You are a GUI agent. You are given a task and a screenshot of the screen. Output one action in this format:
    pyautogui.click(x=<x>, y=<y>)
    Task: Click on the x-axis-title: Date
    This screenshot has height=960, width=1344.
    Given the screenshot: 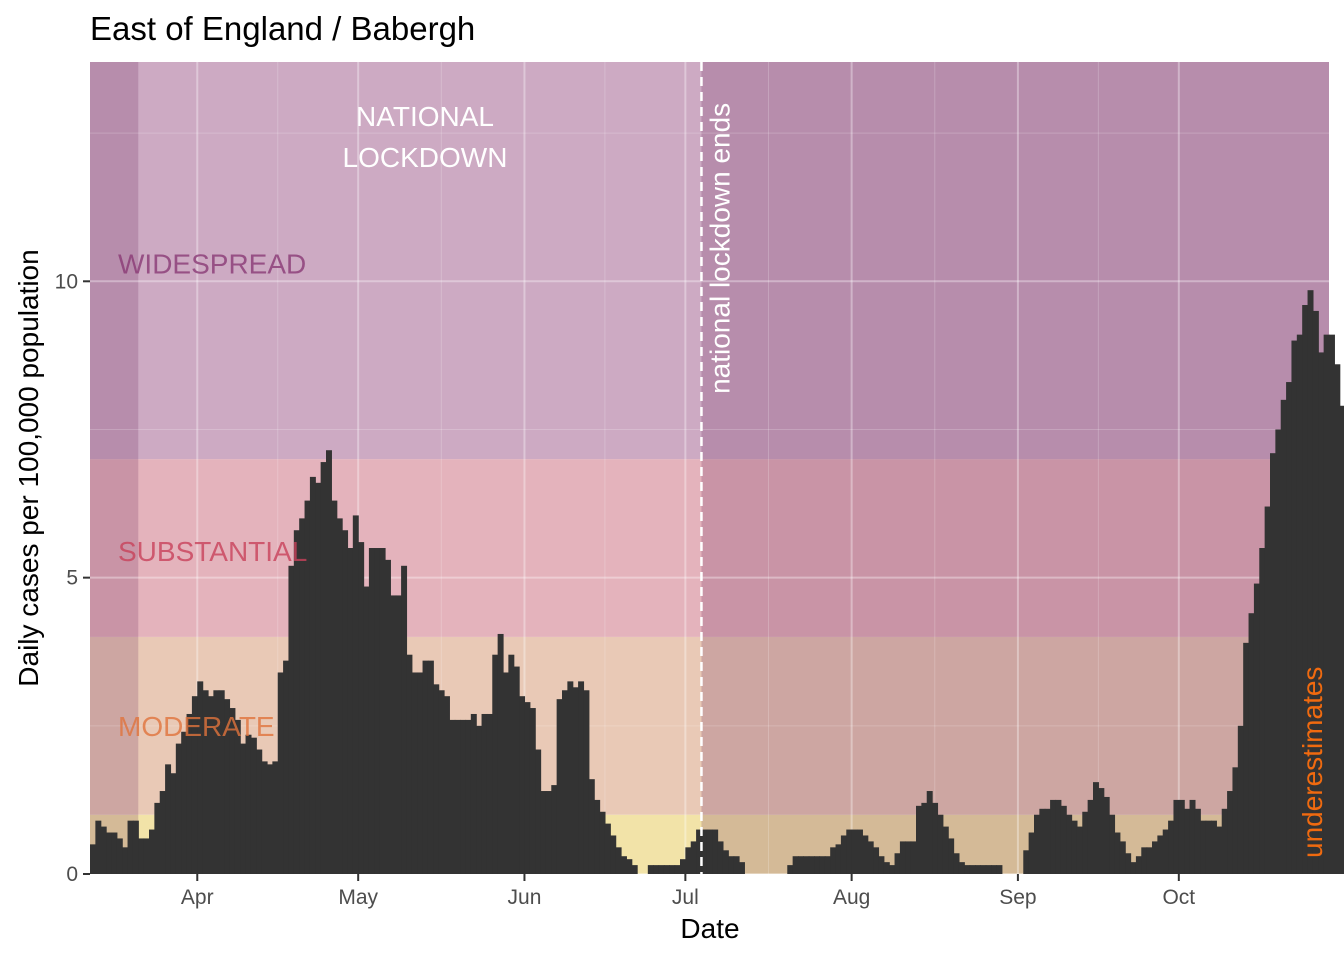 What is the action you would take?
    pyautogui.click(x=709, y=928)
    